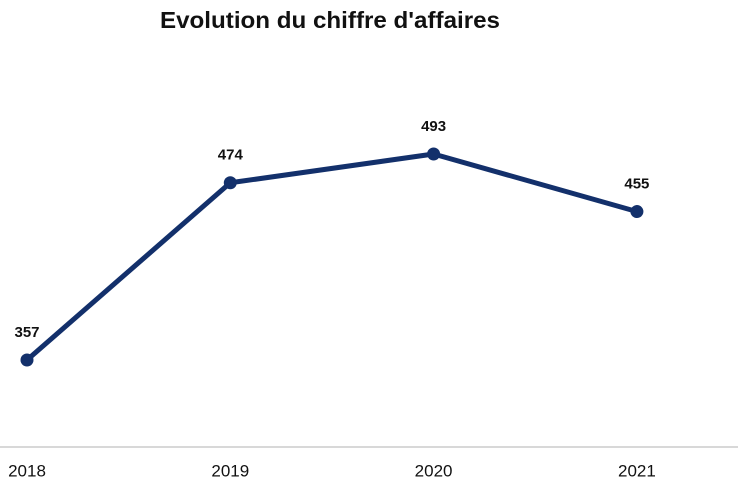  Describe the element at coordinates (636, 184) in the screenshot. I see `data-label: 455` at that location.